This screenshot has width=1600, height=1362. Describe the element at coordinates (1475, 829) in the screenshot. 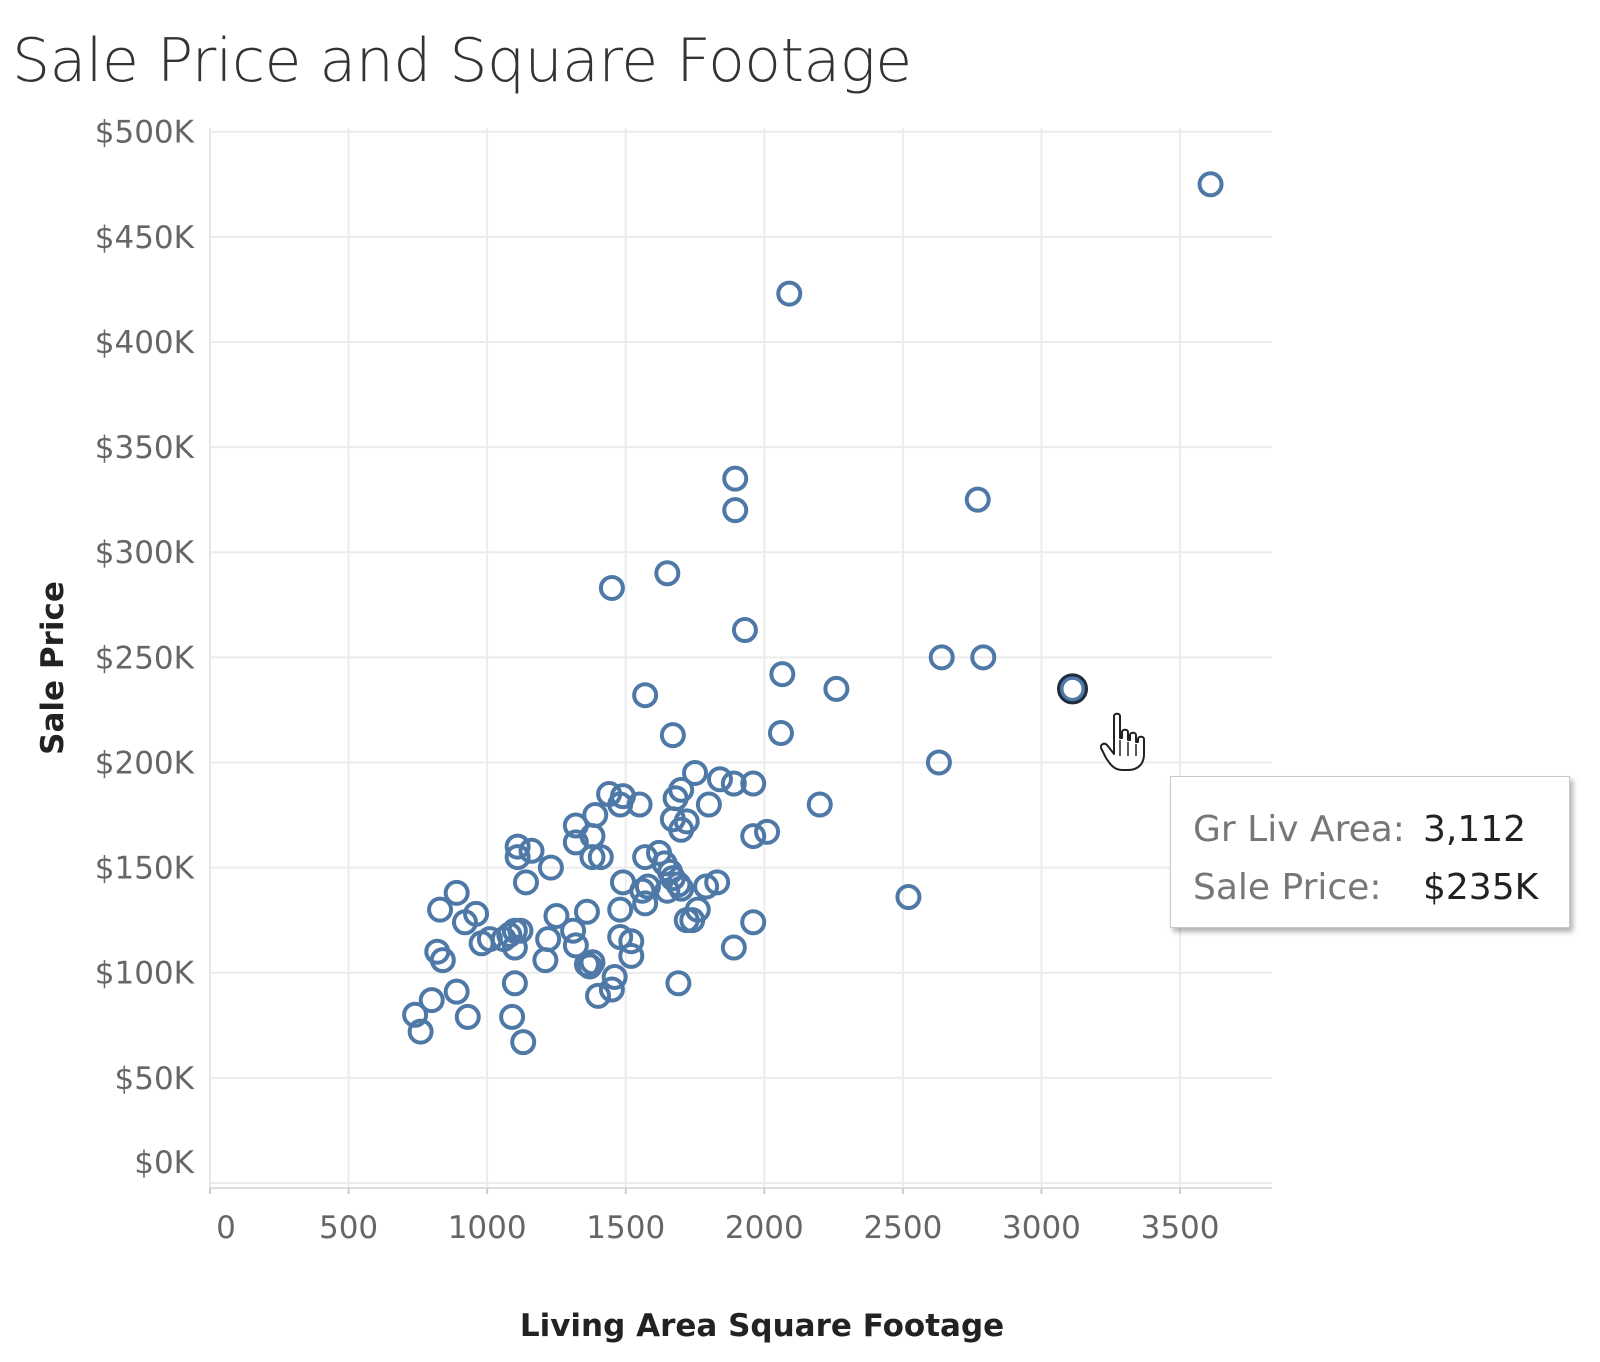

I see `tooltip-area-value: 3,112` at that location.